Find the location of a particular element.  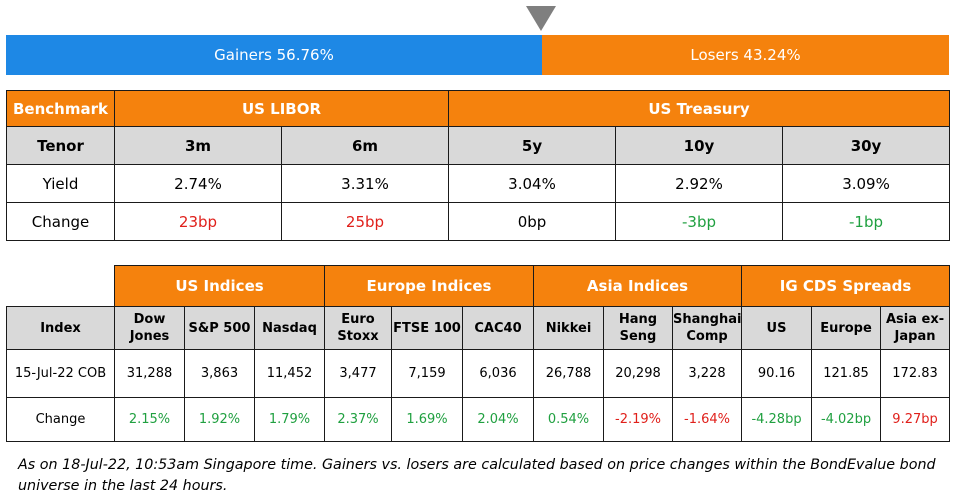

index-label: Index is located at coordinates (60, 328).